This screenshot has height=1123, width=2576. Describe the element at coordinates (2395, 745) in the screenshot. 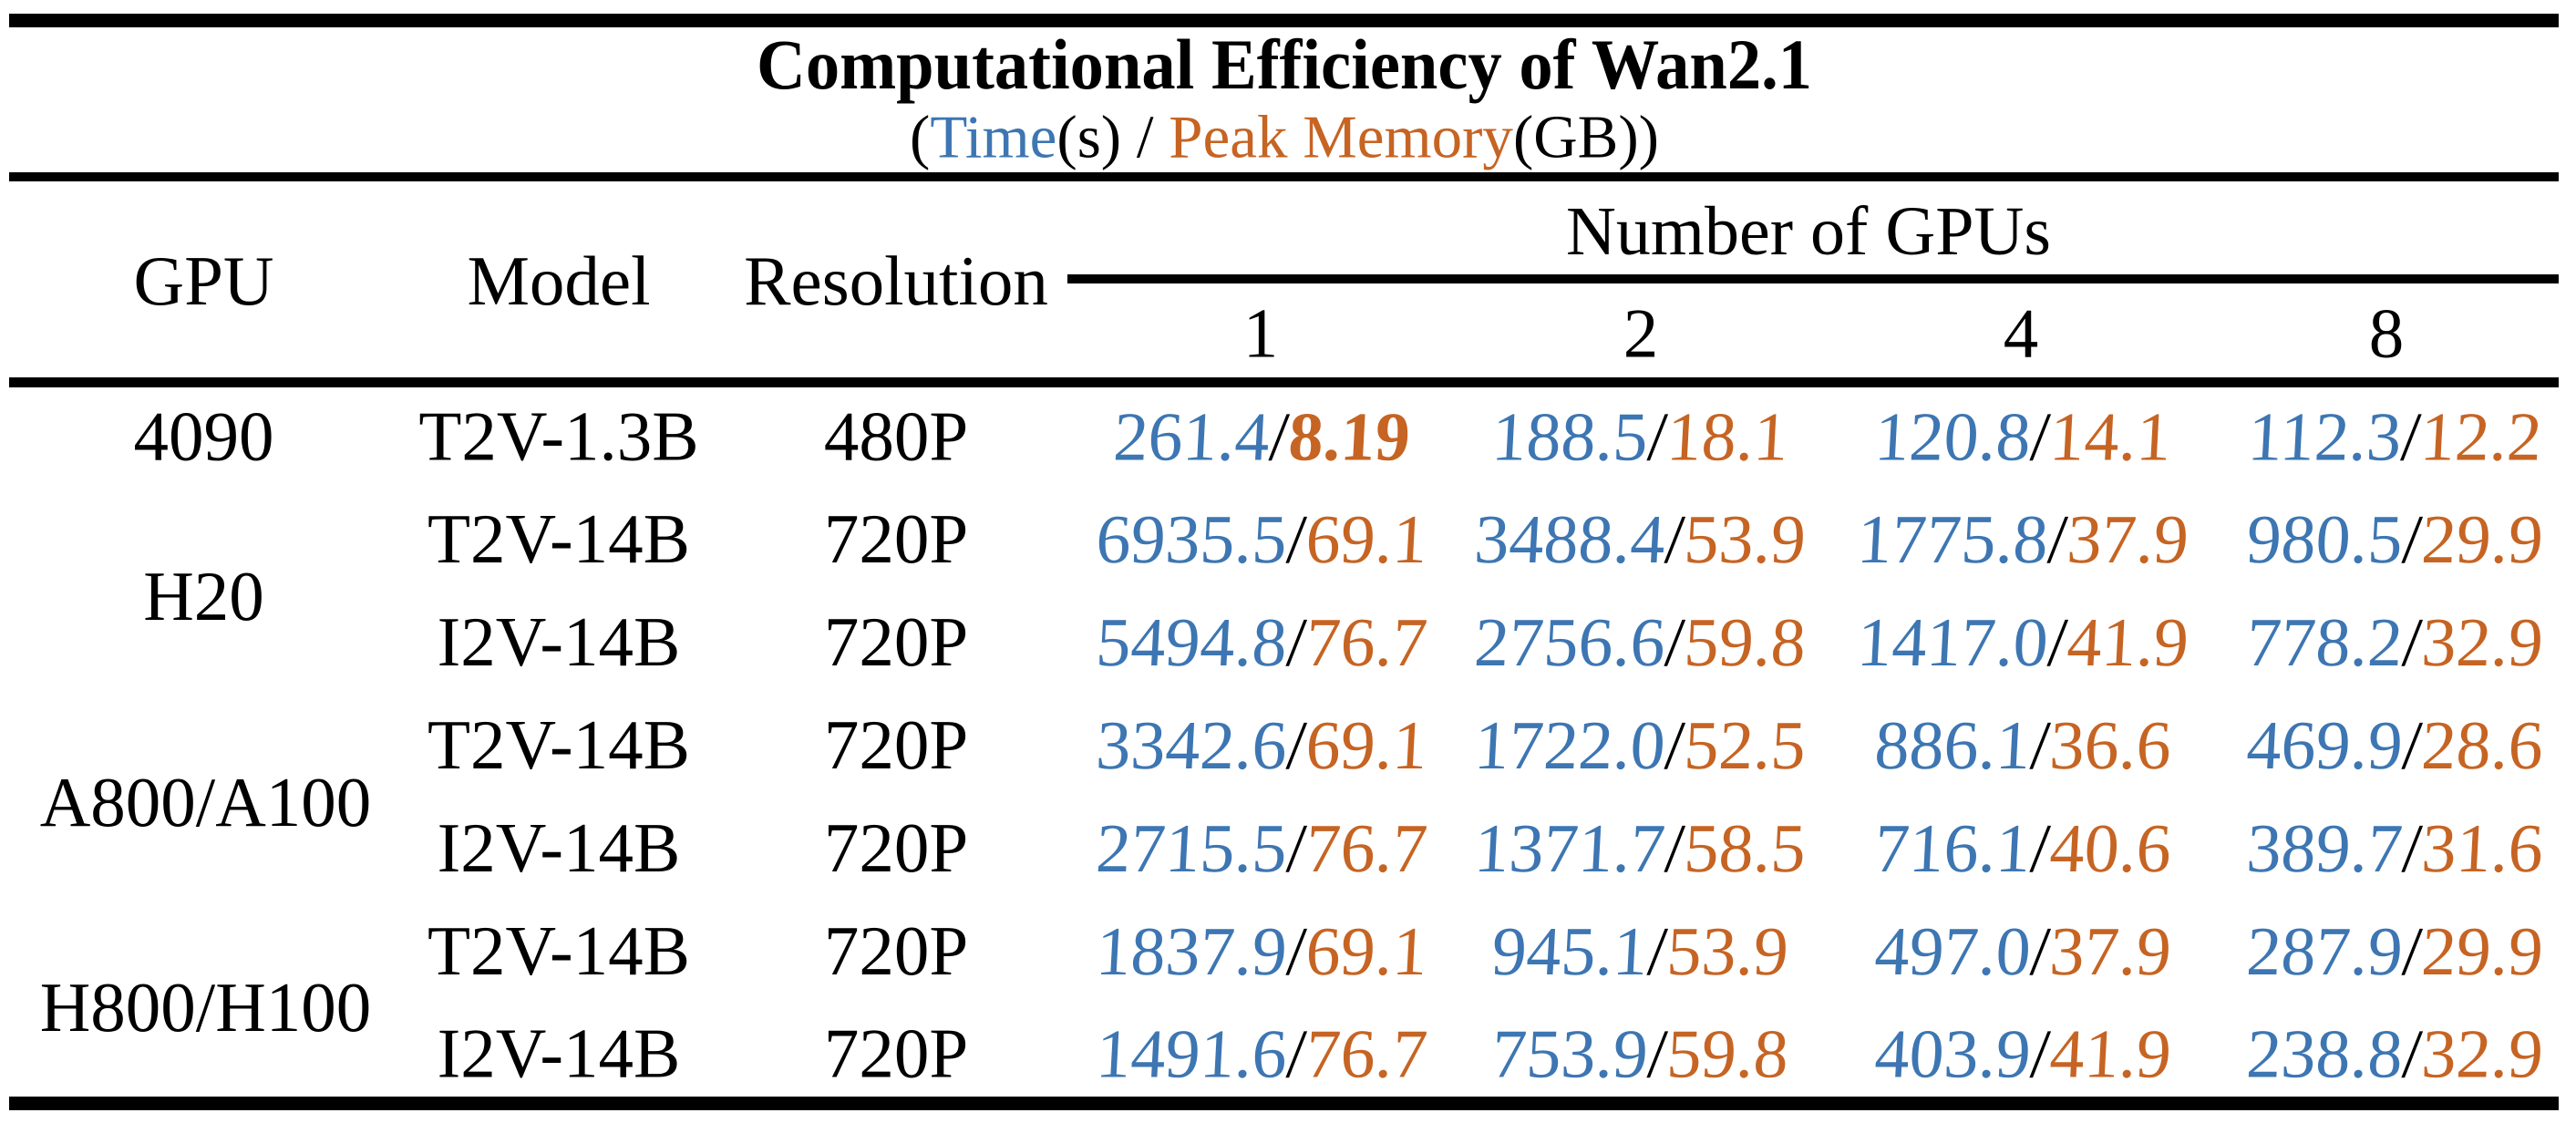

I see `svg-text: 469.9/28.6` at that location.